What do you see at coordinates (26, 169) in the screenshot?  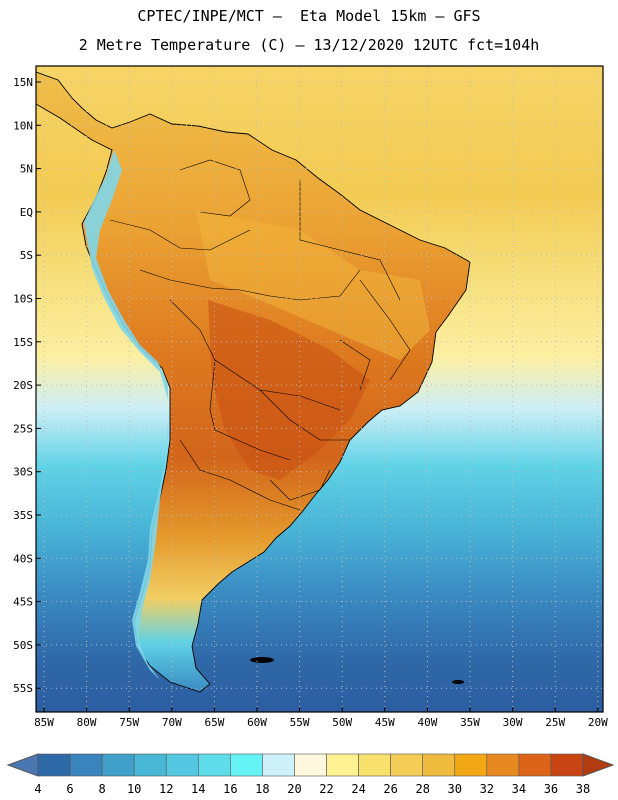 I see `lat-label: 5N` at bounding box center [26, 169].